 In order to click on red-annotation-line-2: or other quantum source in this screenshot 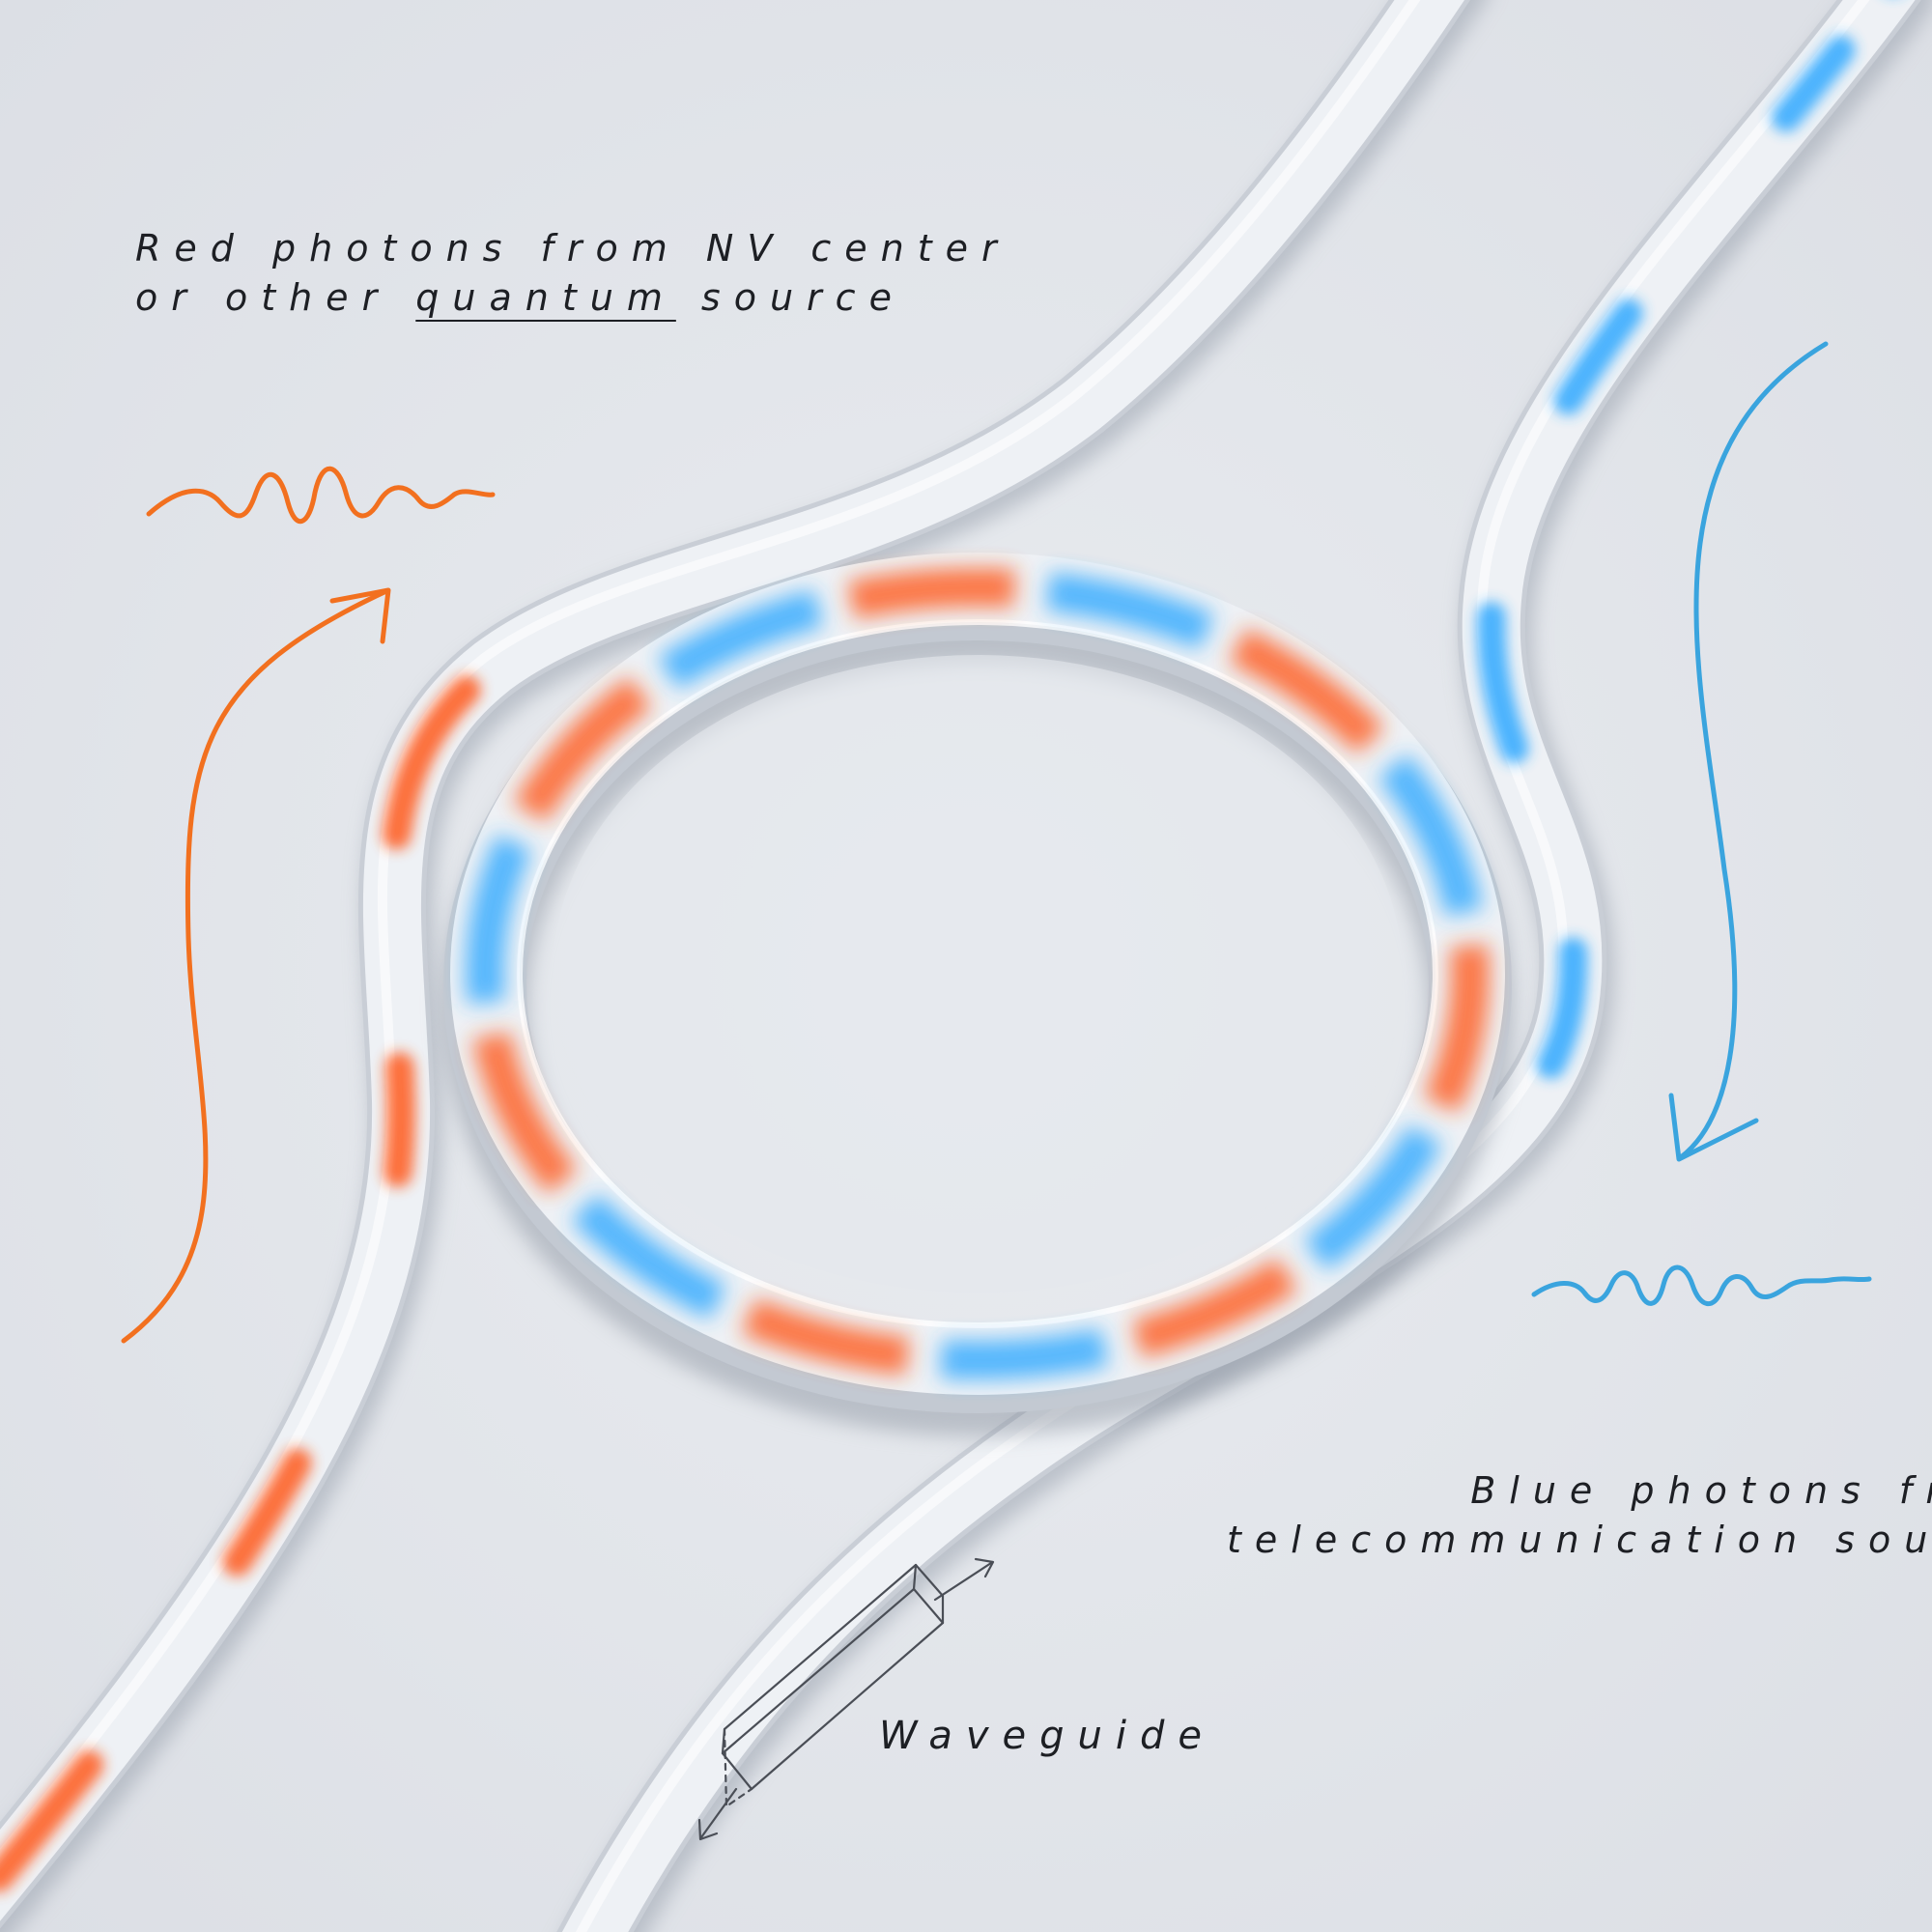, I will do `click(572, 298)`.